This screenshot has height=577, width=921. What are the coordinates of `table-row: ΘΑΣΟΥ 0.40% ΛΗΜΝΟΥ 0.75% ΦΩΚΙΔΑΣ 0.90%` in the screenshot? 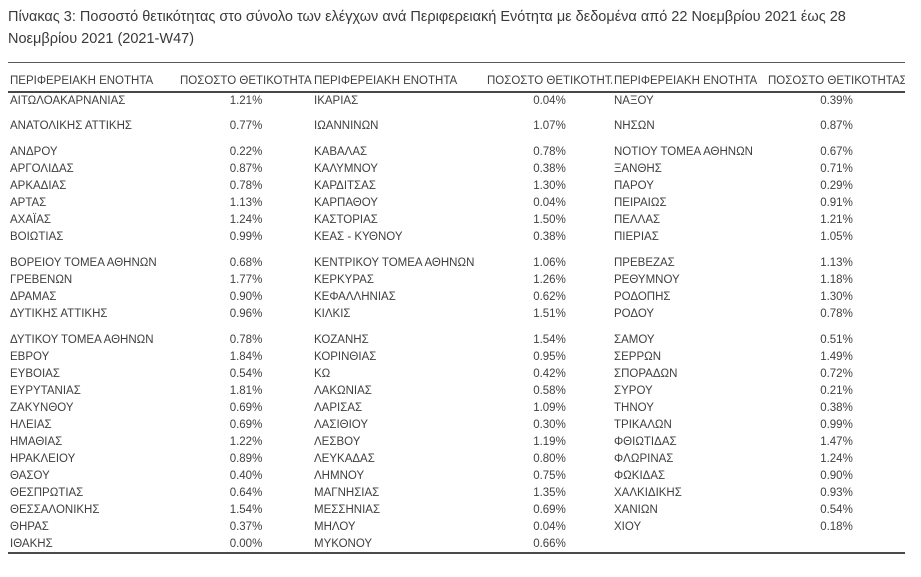 It's located at (456, 476).